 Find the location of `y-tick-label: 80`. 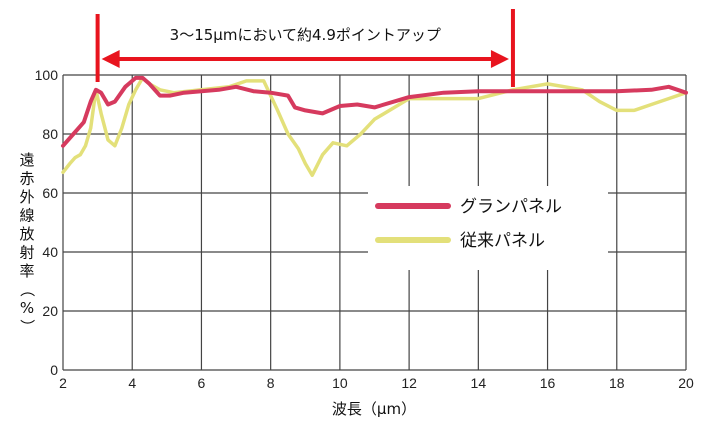

y-tick-label: 80 is located at coordinates (50, 134).